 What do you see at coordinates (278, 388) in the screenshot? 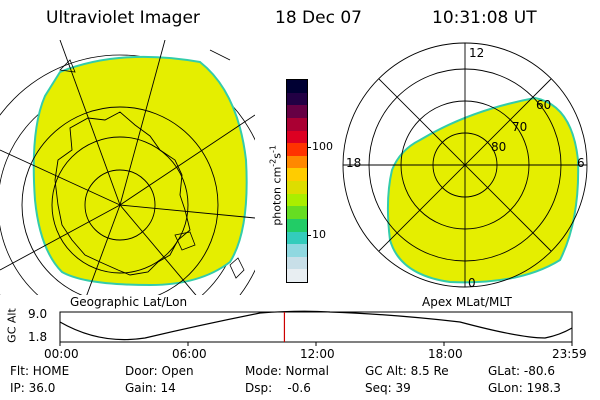
I see `status-dsp: Dsp: -0.6` at bounding box center [278, 388].